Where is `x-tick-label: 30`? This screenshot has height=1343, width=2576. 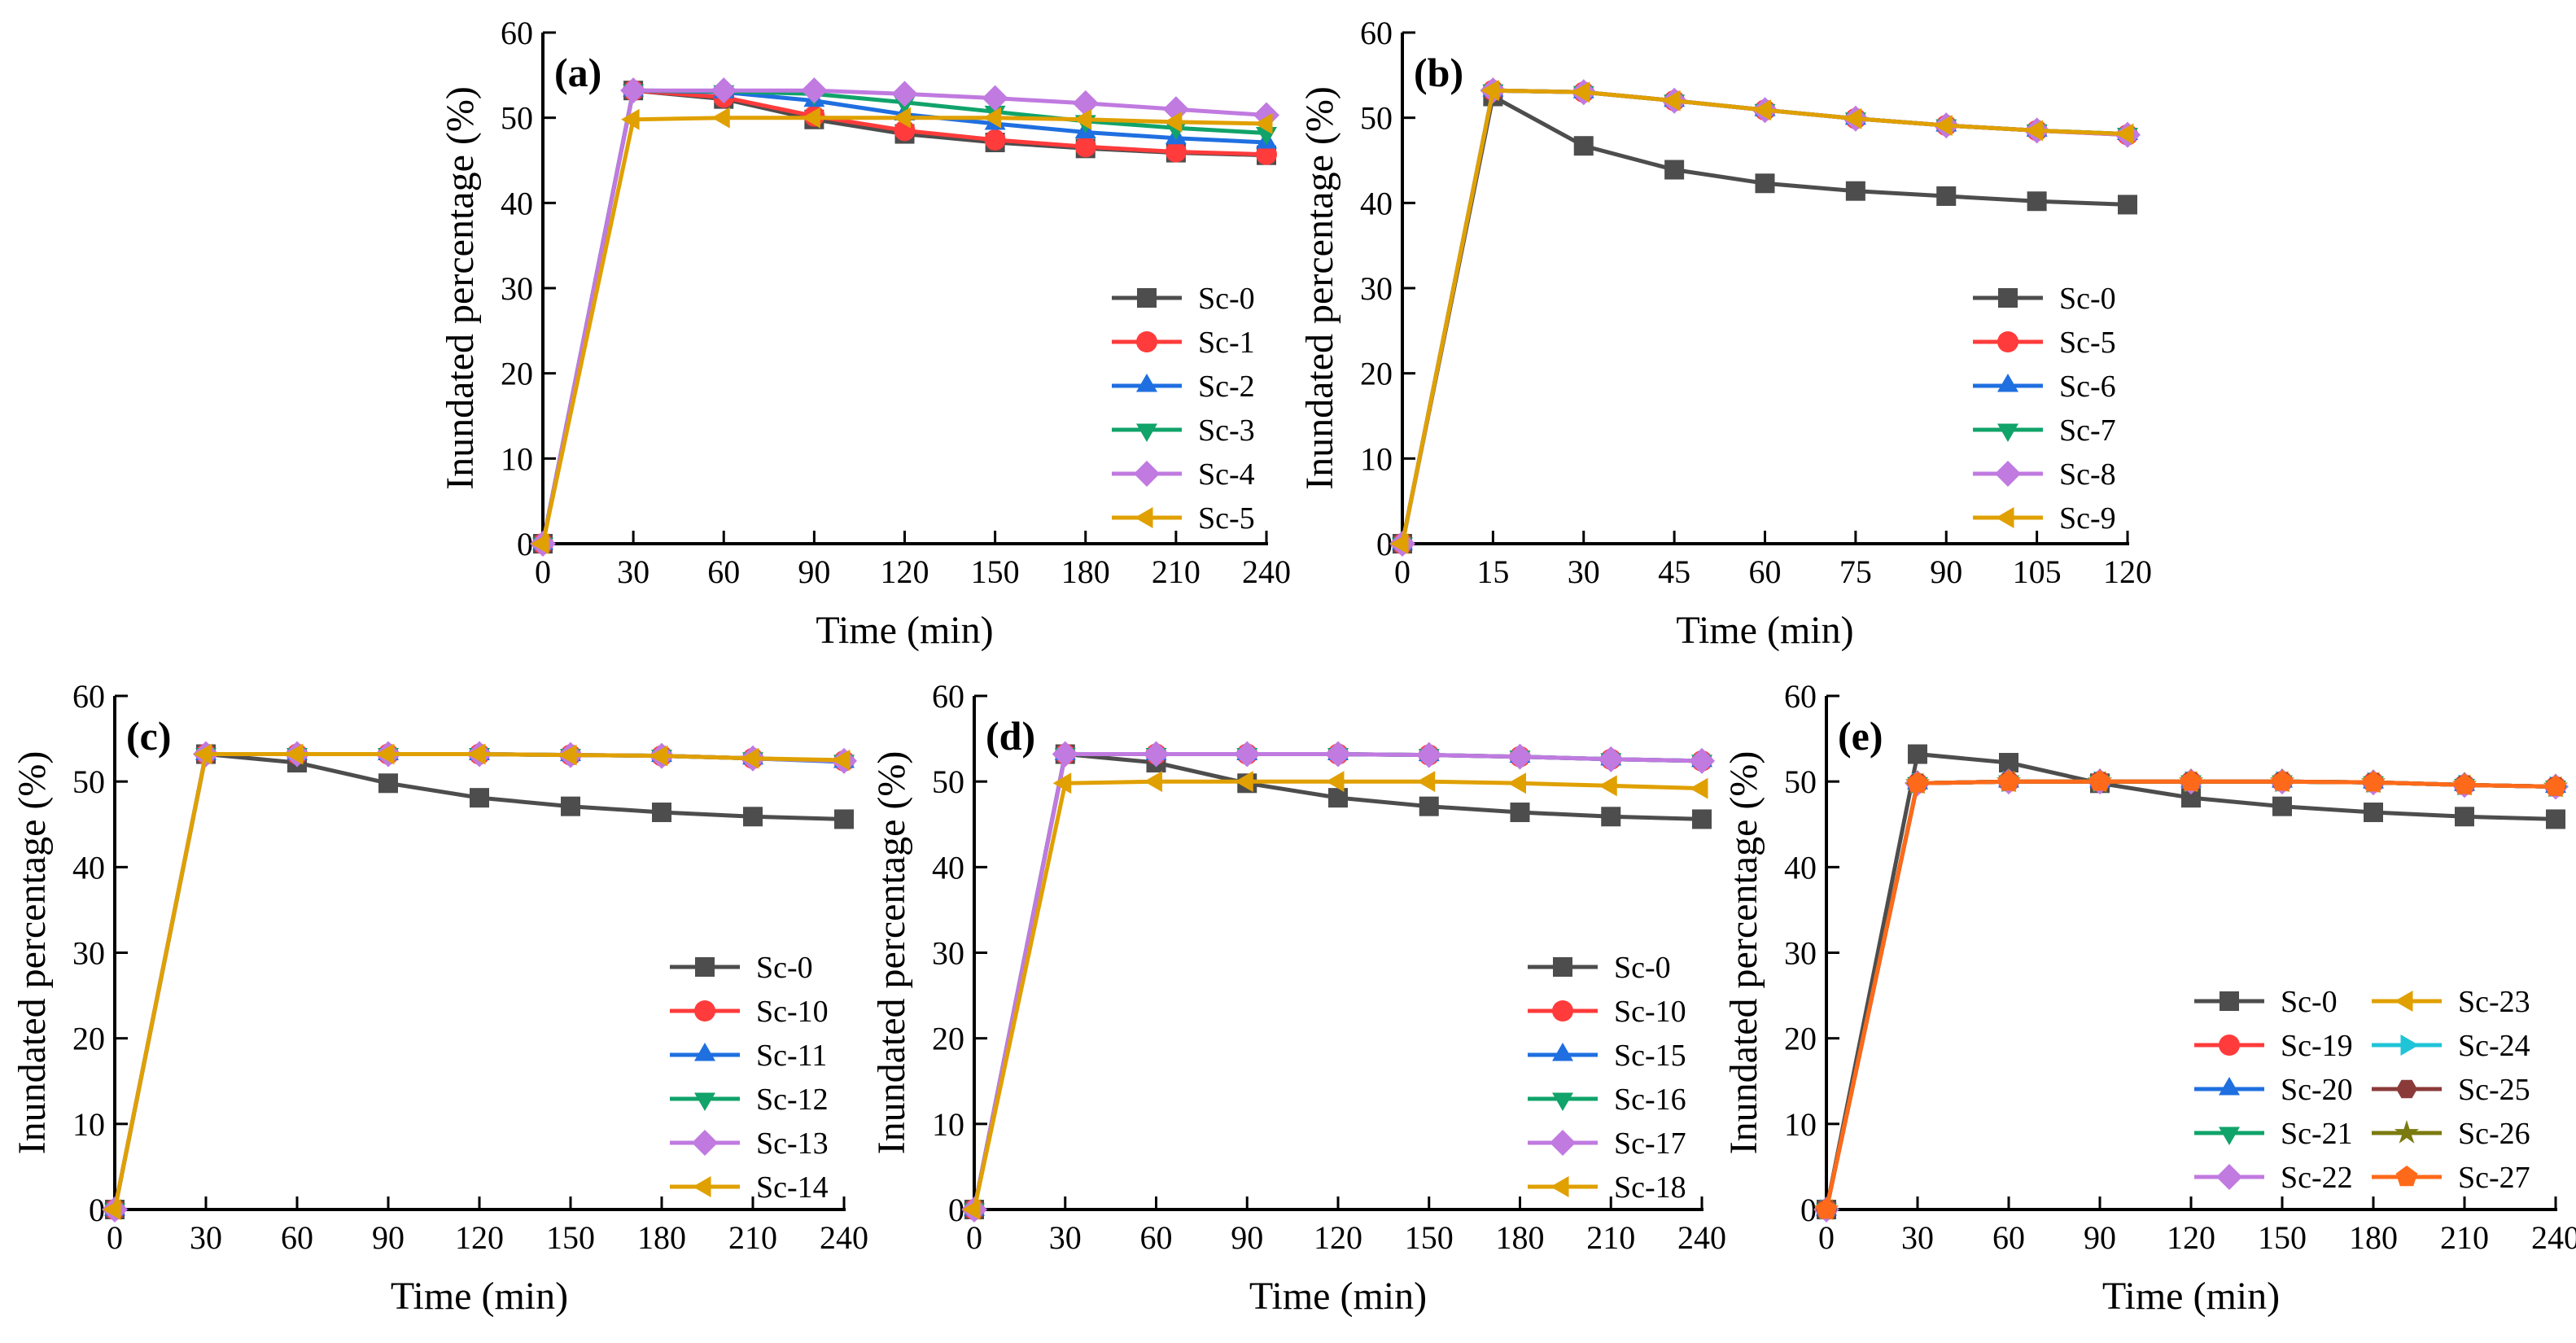
x-tick-label: 30 is located at coordinates (206, 1237).